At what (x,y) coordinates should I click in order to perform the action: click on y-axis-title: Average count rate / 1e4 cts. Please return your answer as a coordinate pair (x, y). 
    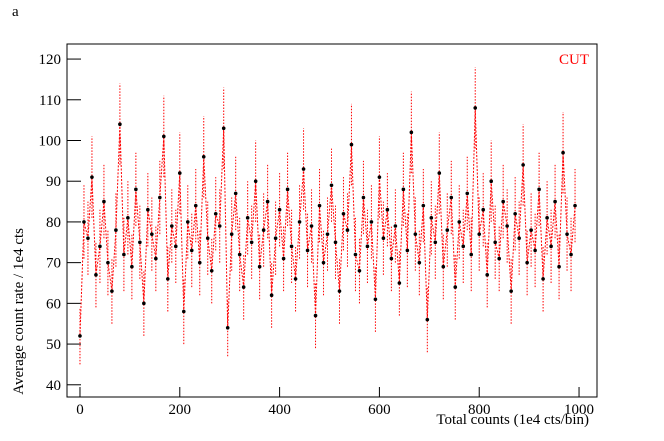
    Looking at the image, I should click on (19, 311).